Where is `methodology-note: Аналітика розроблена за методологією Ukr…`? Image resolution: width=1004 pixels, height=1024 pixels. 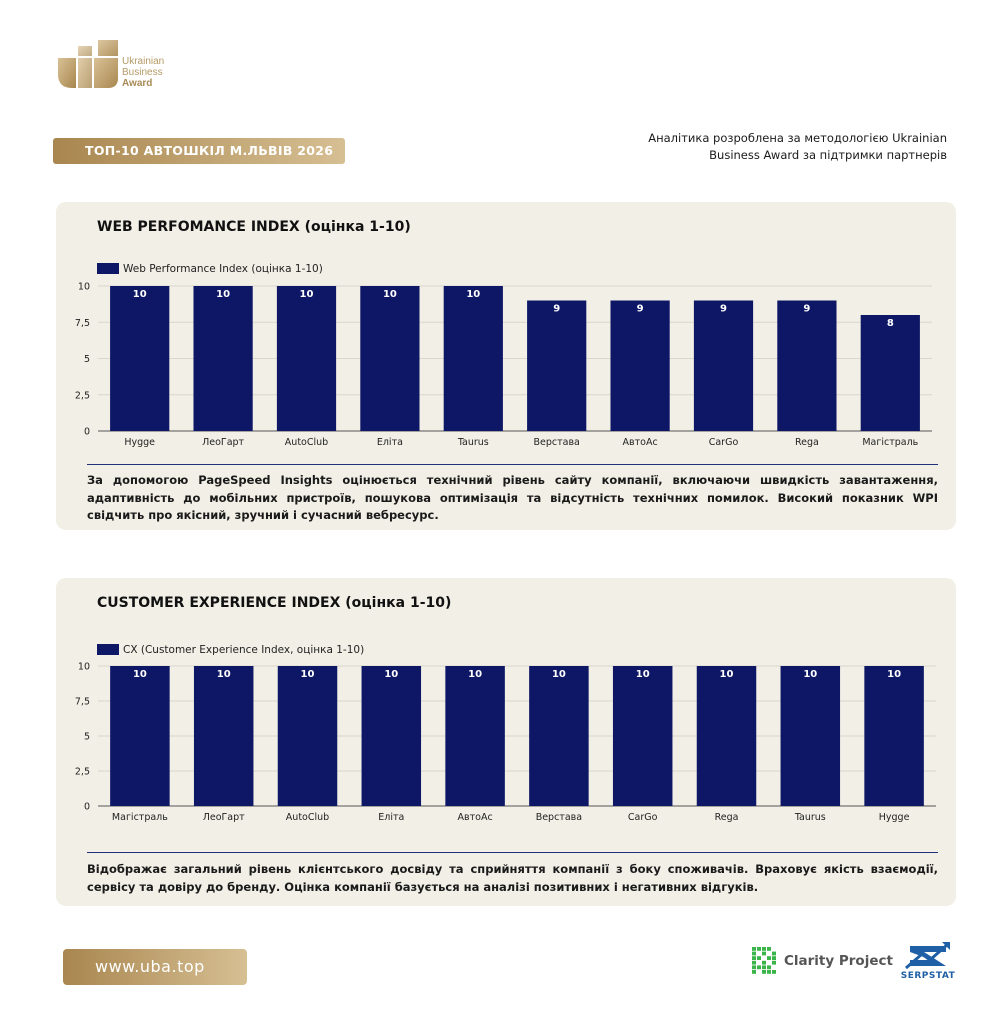
methodology-note: Аналітика розроблена за методологією Ukr… is located at coordinates (797, 146).